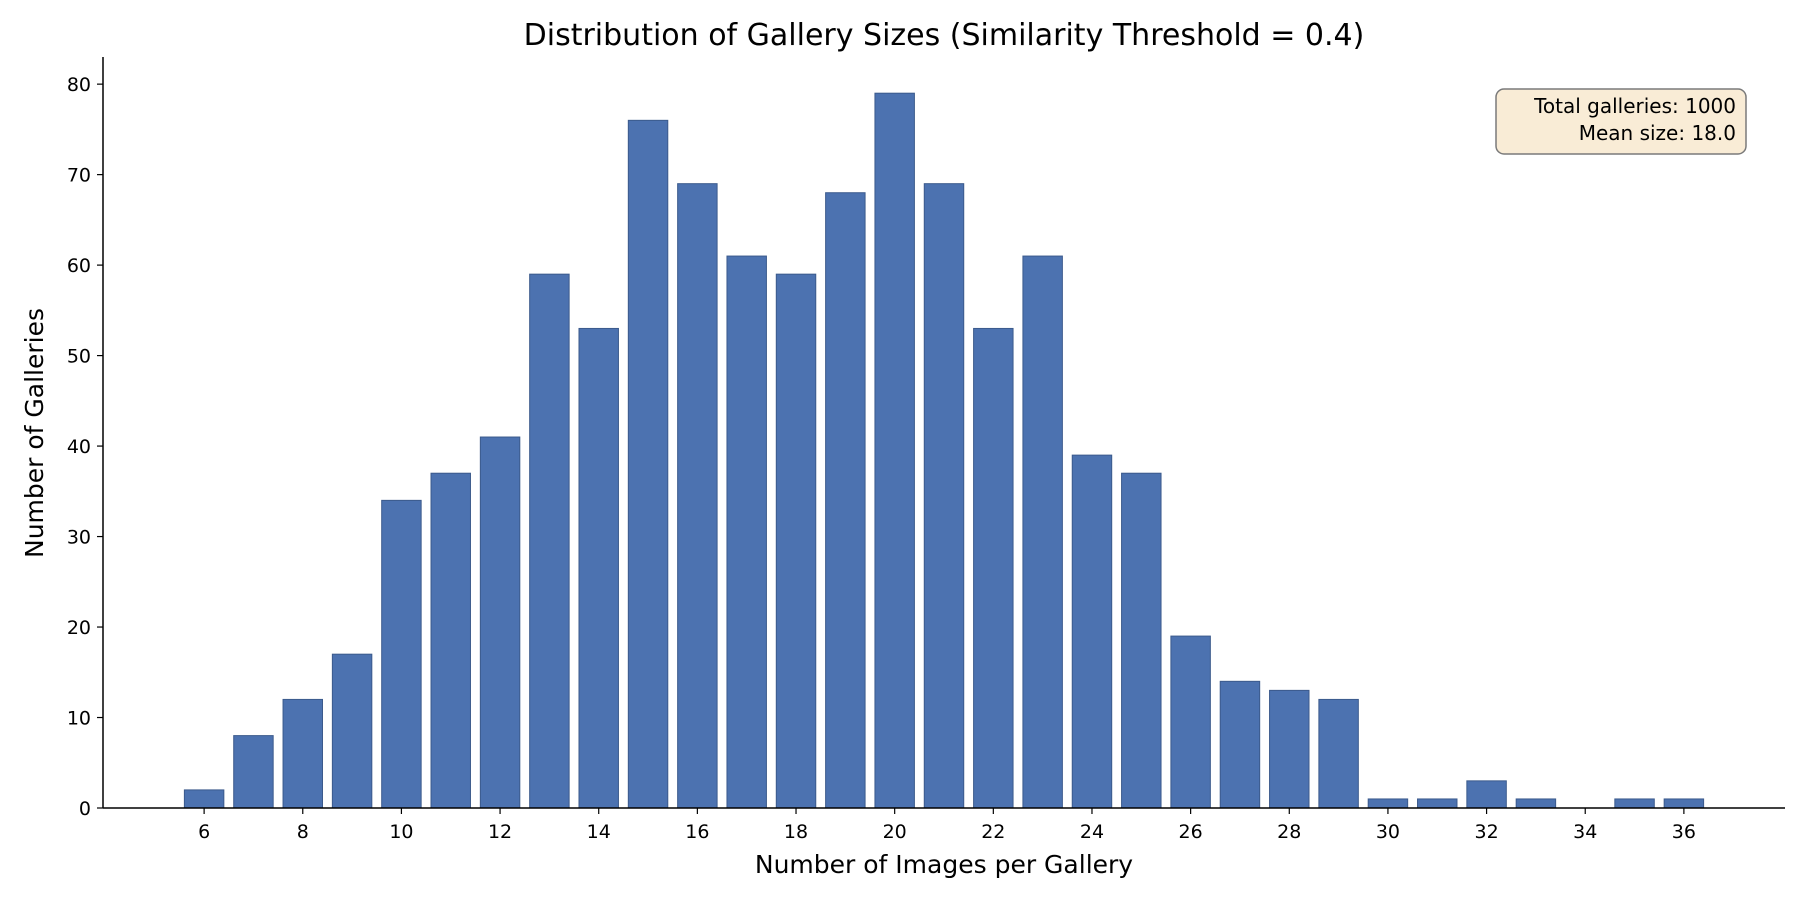 The width and height of the screenshot is (1800, 900). What do you see at coordinates (79, 719) in the screenshot?
I see `y-tick-label-10: 10` at bounding box center [79, 719].